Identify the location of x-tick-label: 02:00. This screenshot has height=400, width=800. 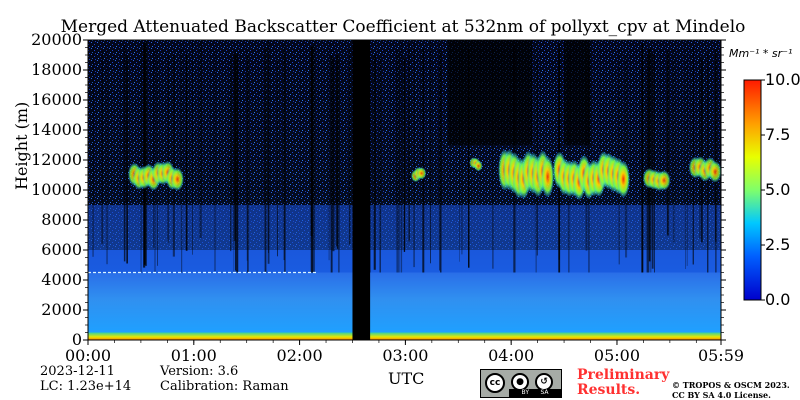
(299, 355).